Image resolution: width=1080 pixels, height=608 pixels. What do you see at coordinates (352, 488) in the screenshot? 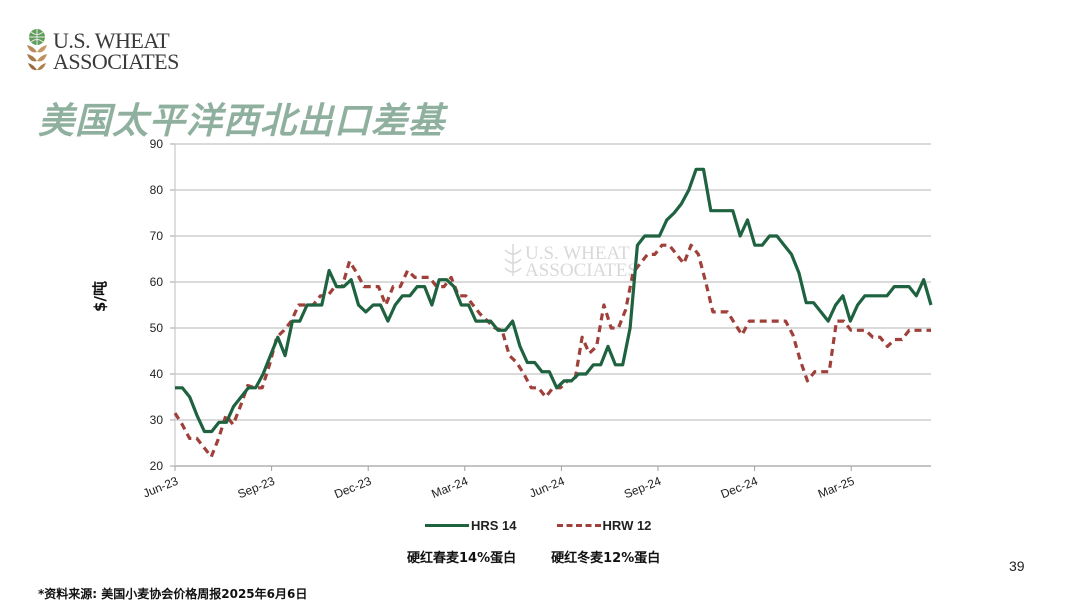
I see `x-tick-label: Dec-23` at bounding box center [352, 488].